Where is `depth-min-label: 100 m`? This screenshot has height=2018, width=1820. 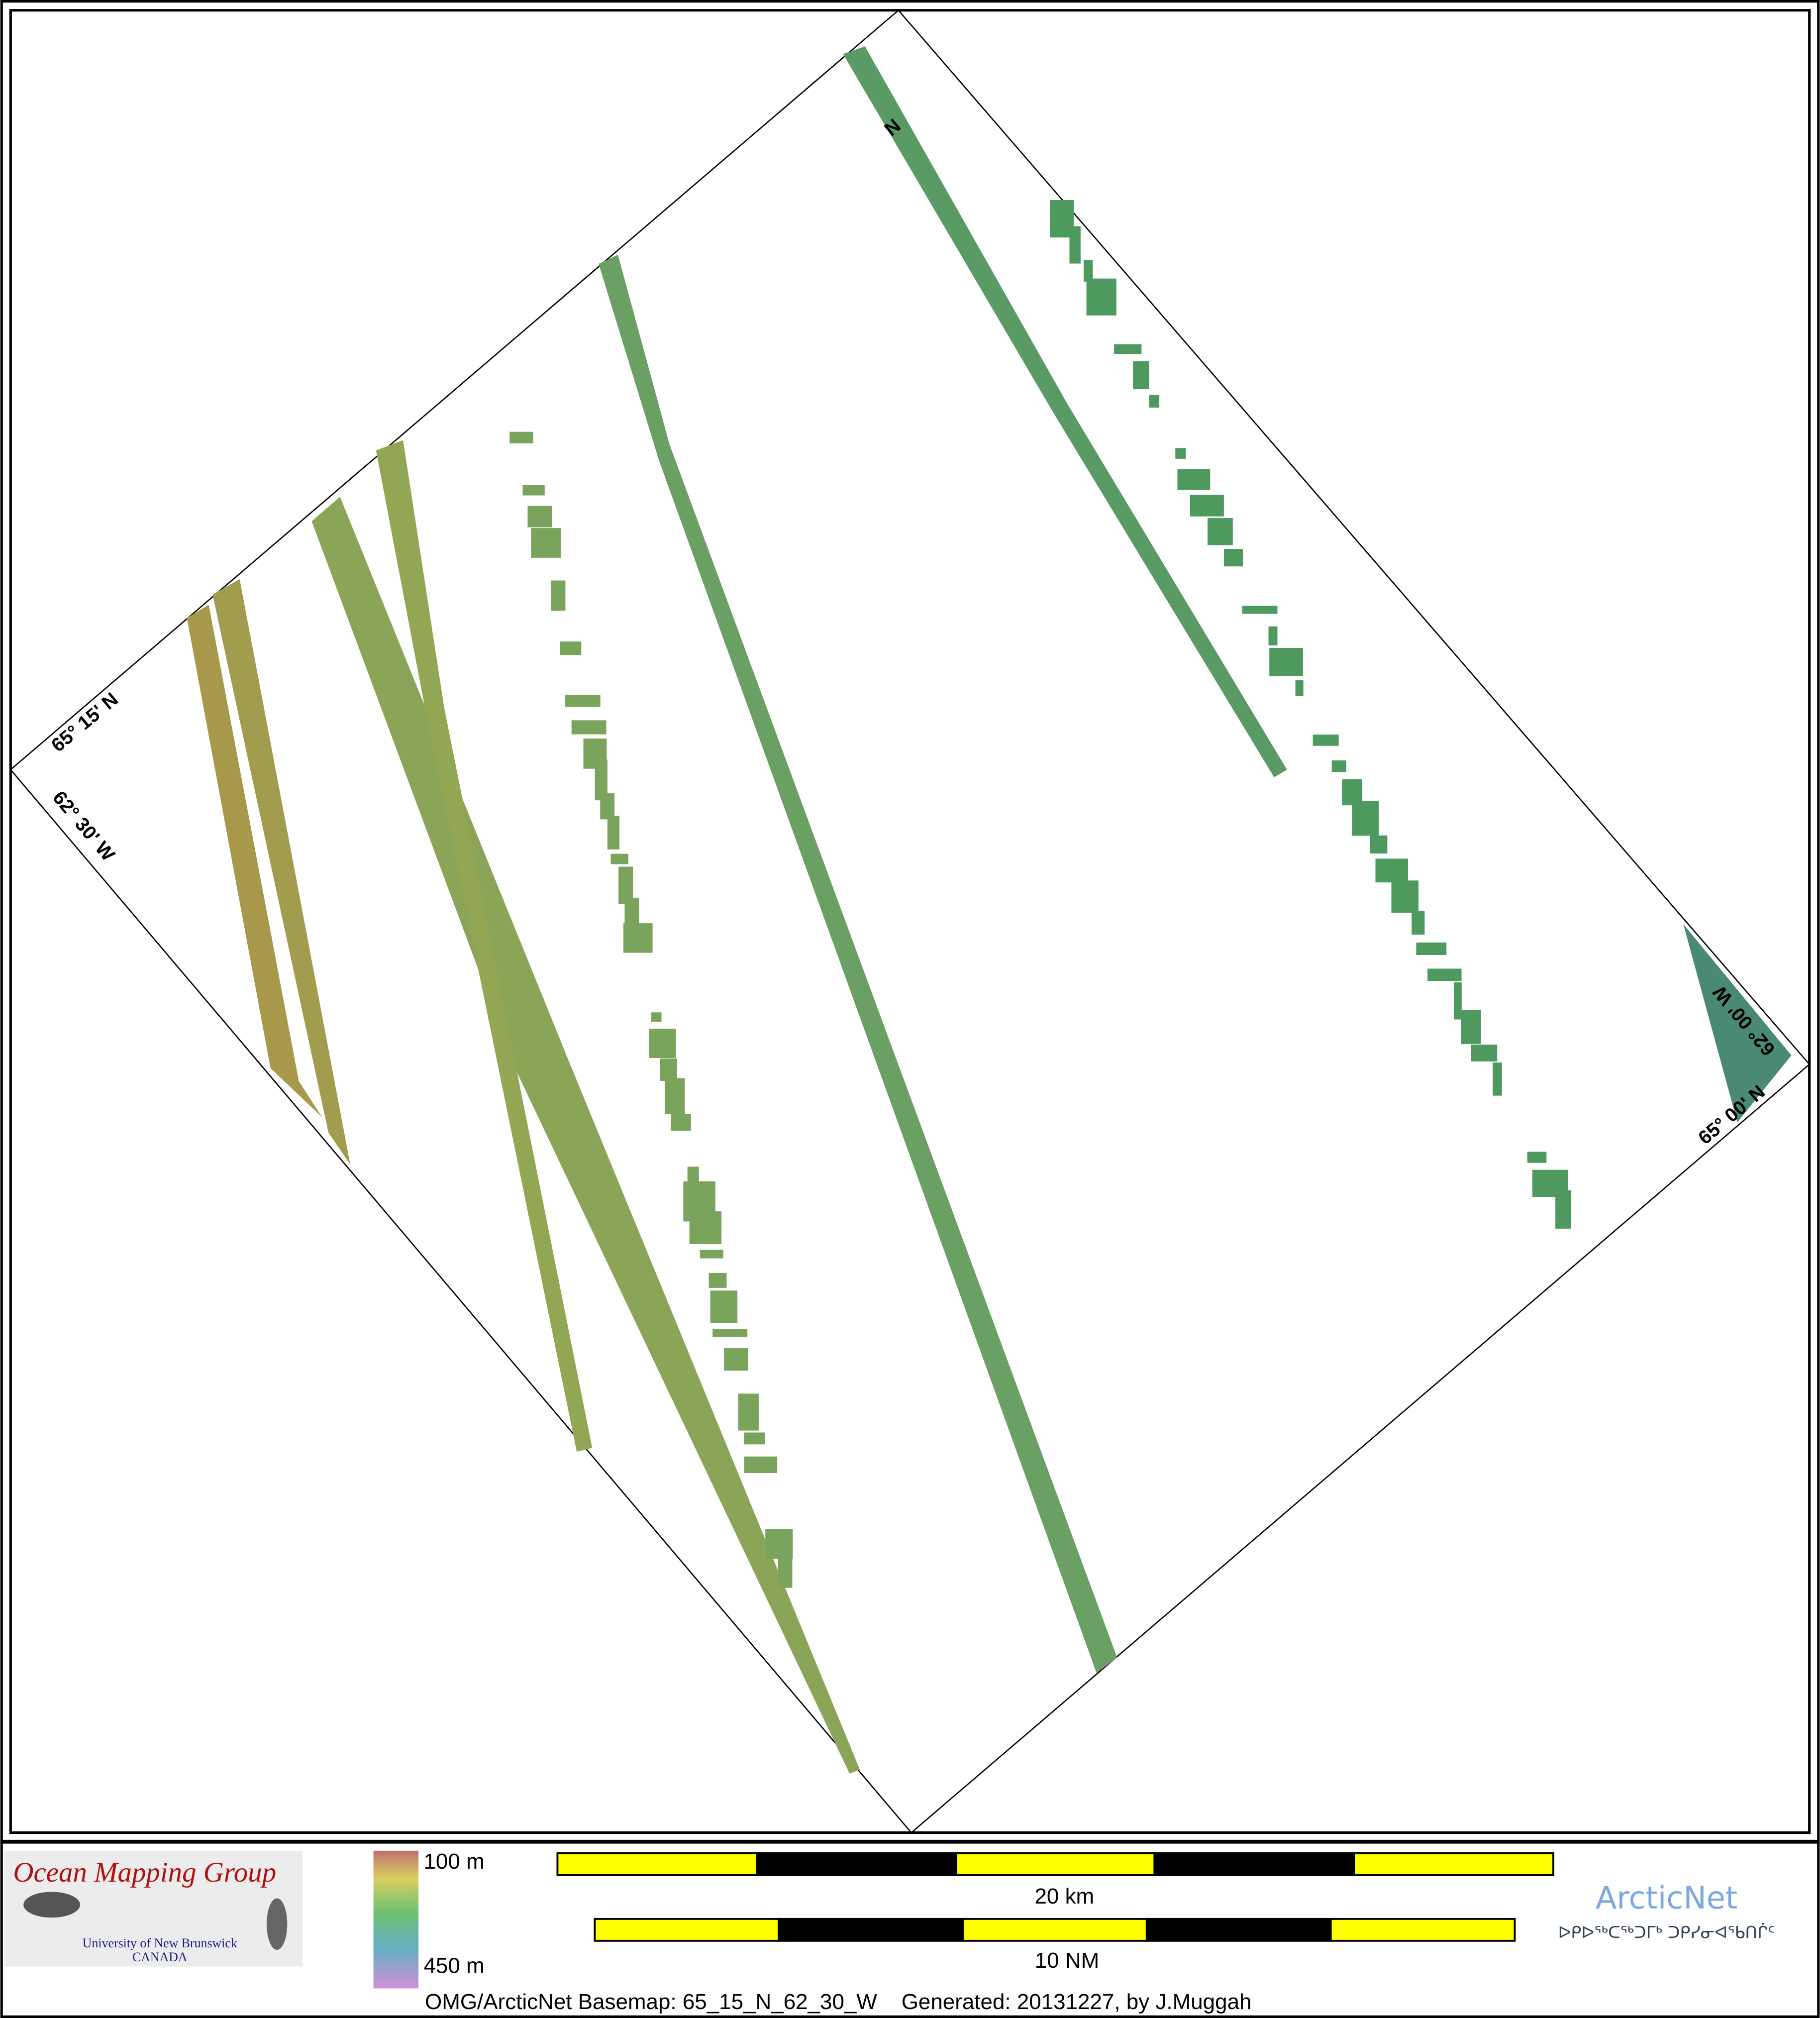
depth-min-label: 100 m is located at coordinates (453, 1861).